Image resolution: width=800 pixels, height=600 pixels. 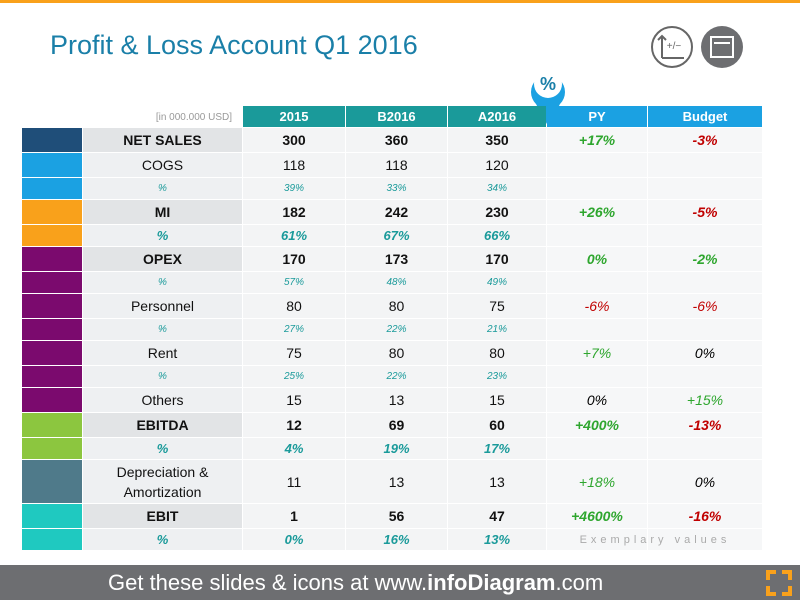 I want to click on value-cell: 57%, so click(x=294, y=282).